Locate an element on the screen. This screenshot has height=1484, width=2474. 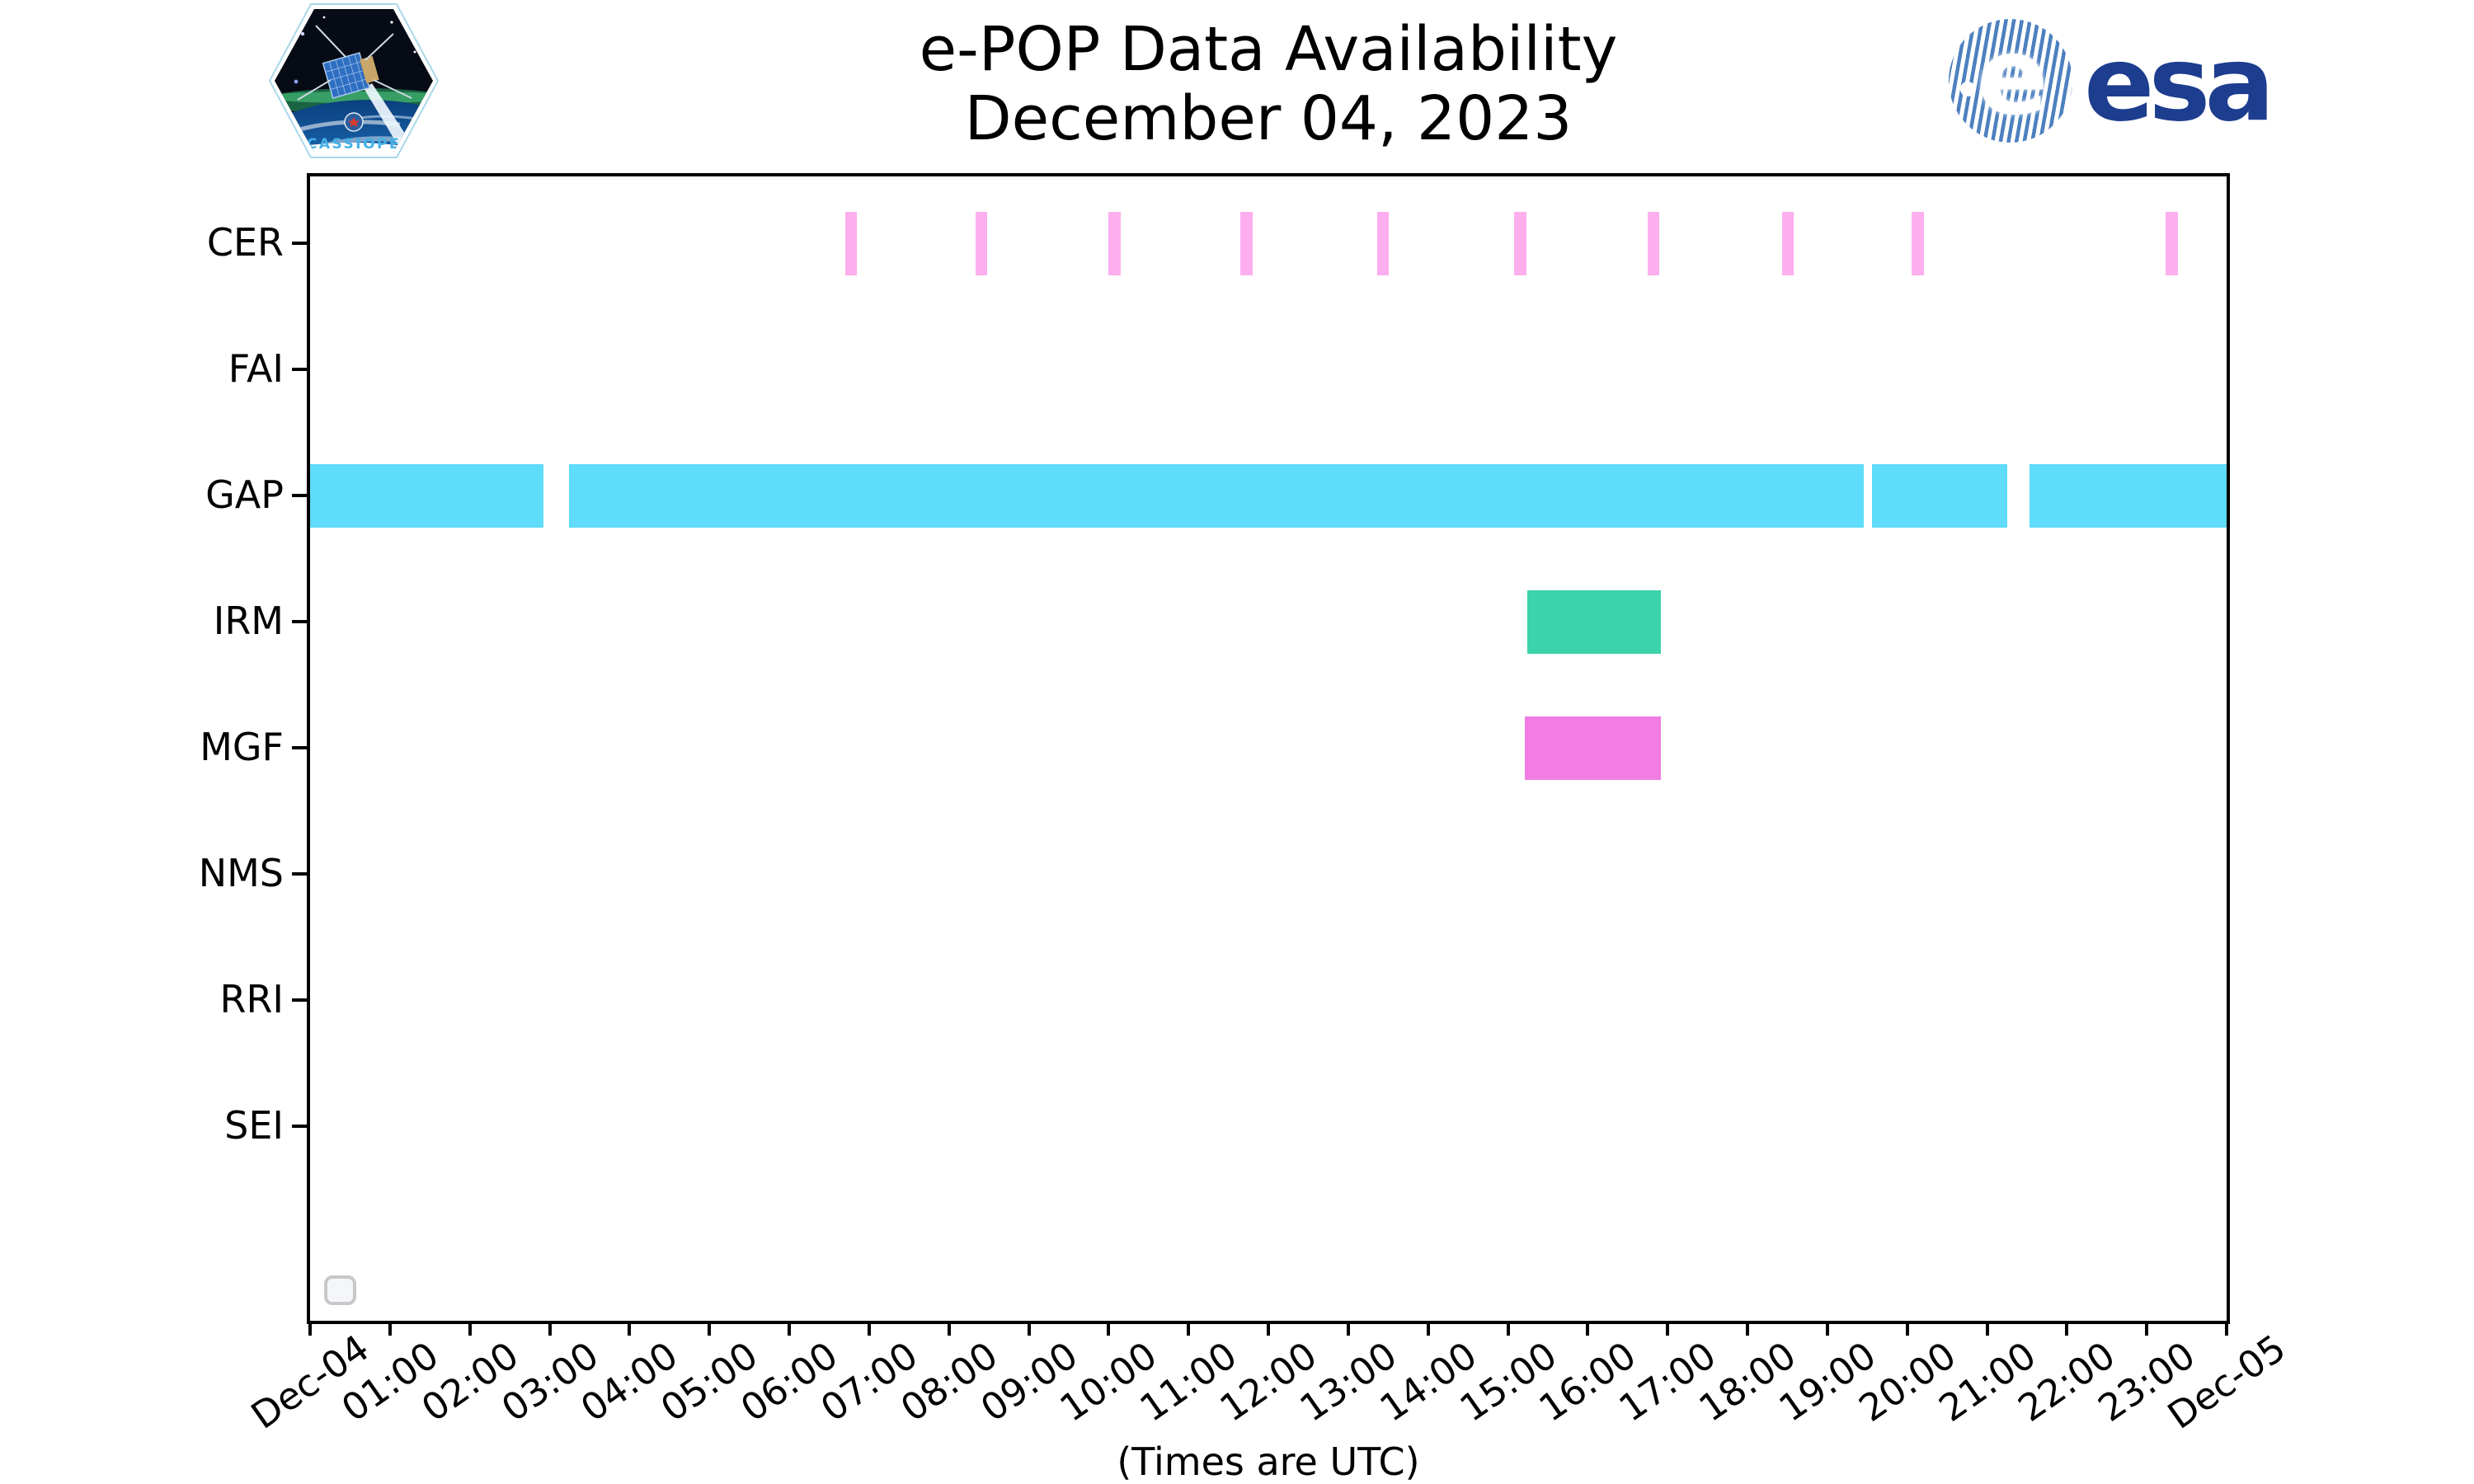
irm-data-bar is located at coordinates (1594, 621).